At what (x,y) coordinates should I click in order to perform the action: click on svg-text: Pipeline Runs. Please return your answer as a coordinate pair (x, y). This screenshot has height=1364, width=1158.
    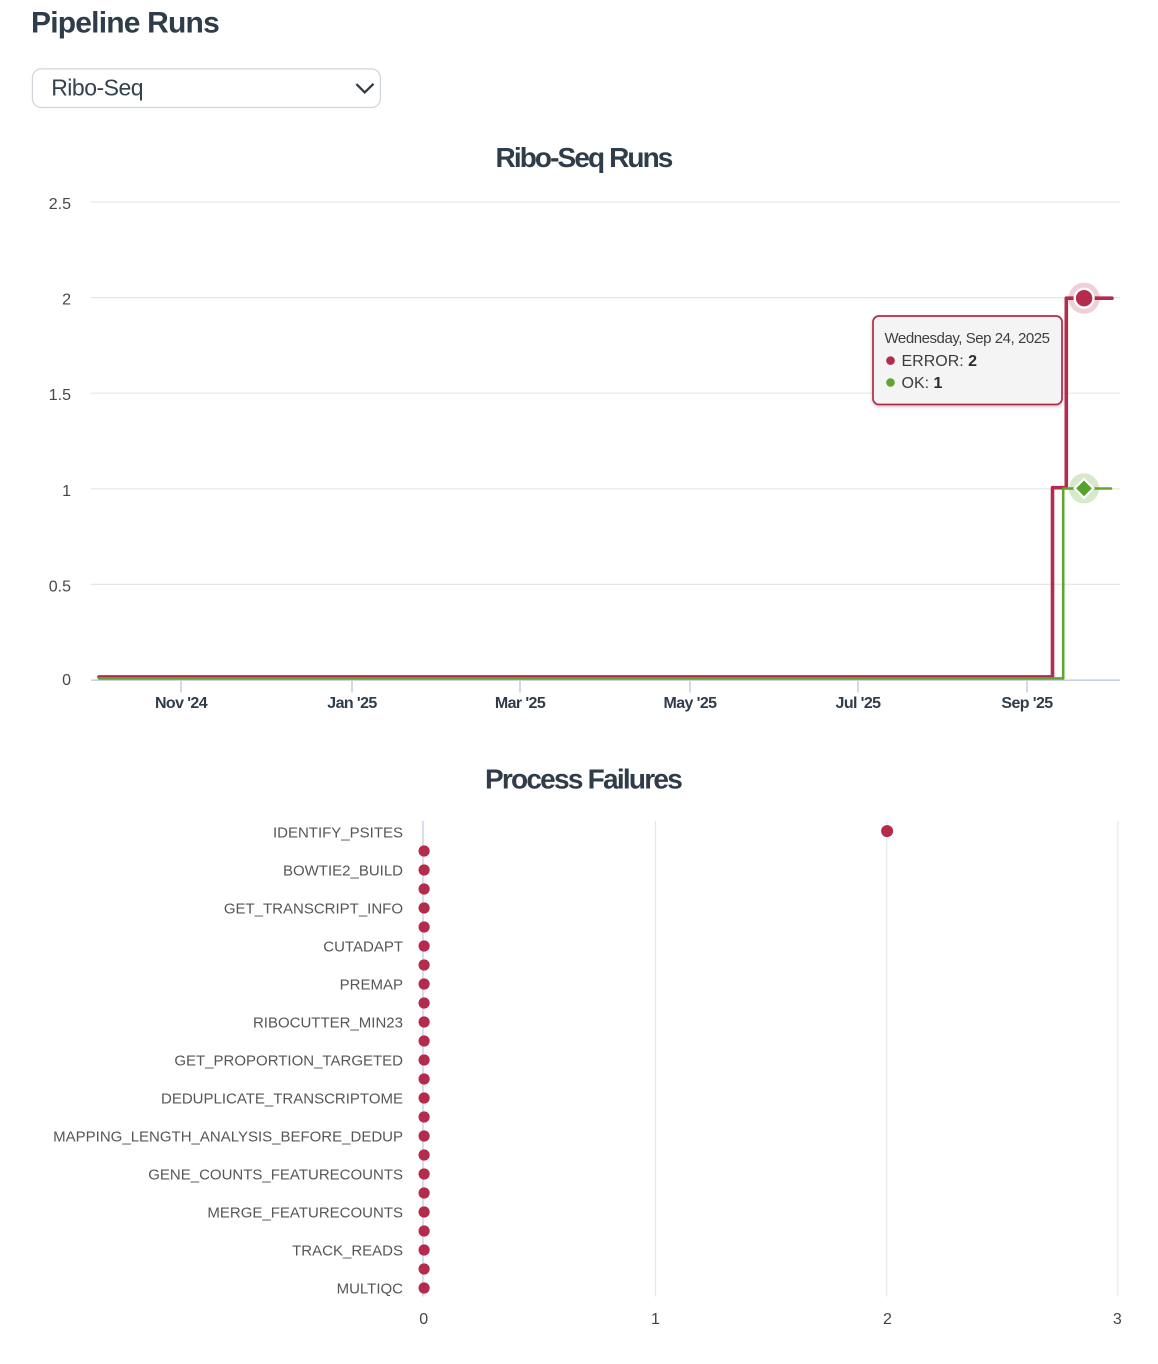
    Looking at the image, I should click on (125, 23).